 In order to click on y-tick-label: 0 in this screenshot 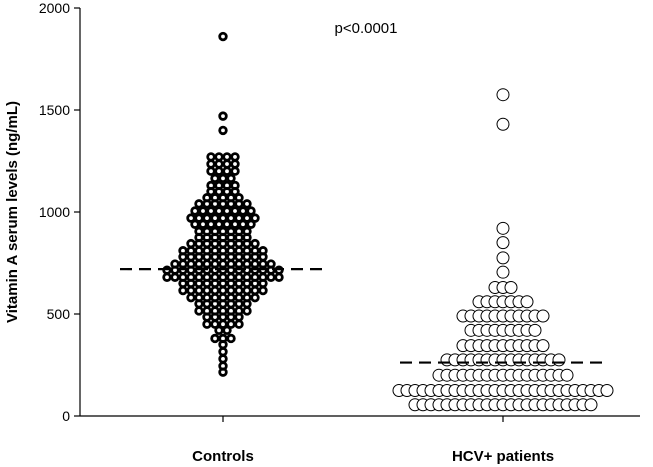, I will do `click(66, 416)`.